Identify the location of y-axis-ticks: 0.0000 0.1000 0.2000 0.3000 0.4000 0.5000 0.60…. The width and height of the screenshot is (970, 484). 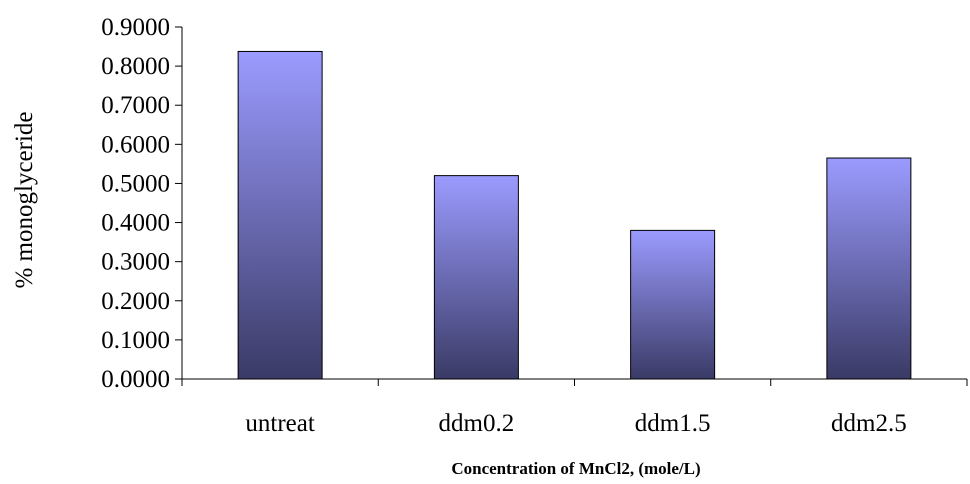
(141, 203).